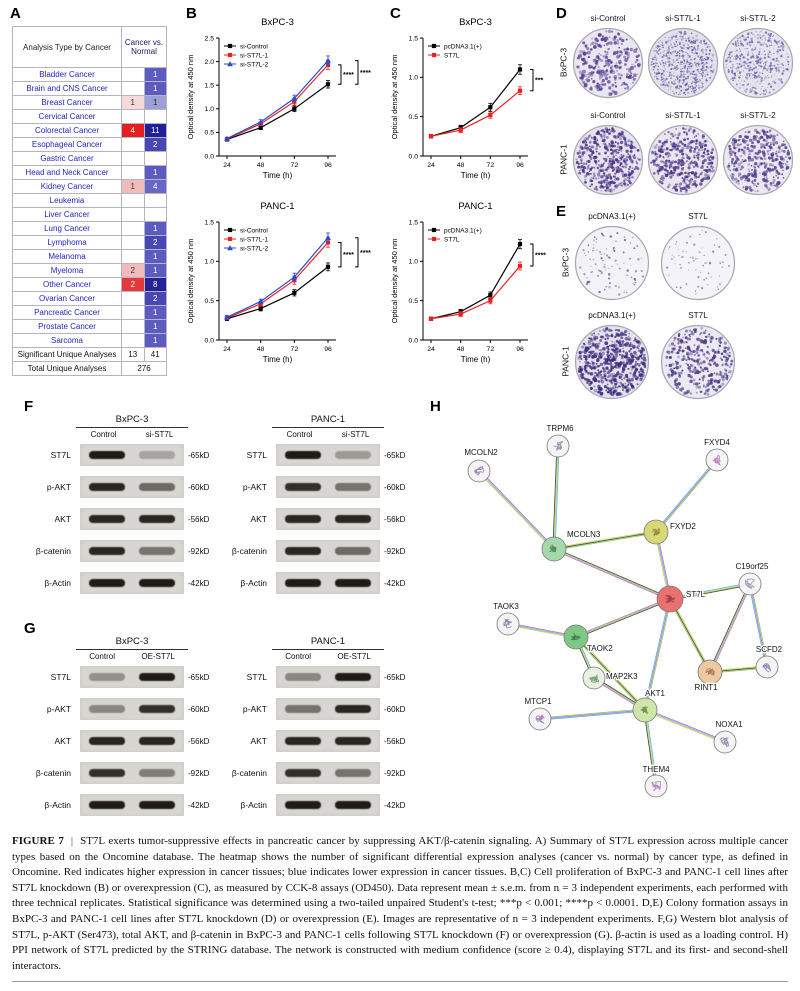  I want to click on lane-label: OE-ST7L, so click(158, 656).